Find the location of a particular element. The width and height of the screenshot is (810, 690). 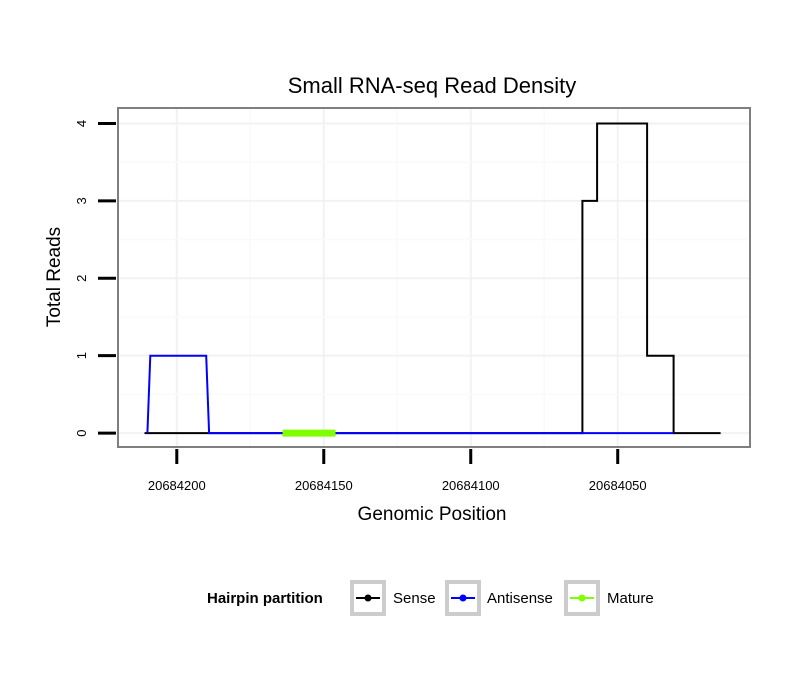

x-axis: 20684200 20684150 20684100 20684050 is located at coordinates (397, 471).